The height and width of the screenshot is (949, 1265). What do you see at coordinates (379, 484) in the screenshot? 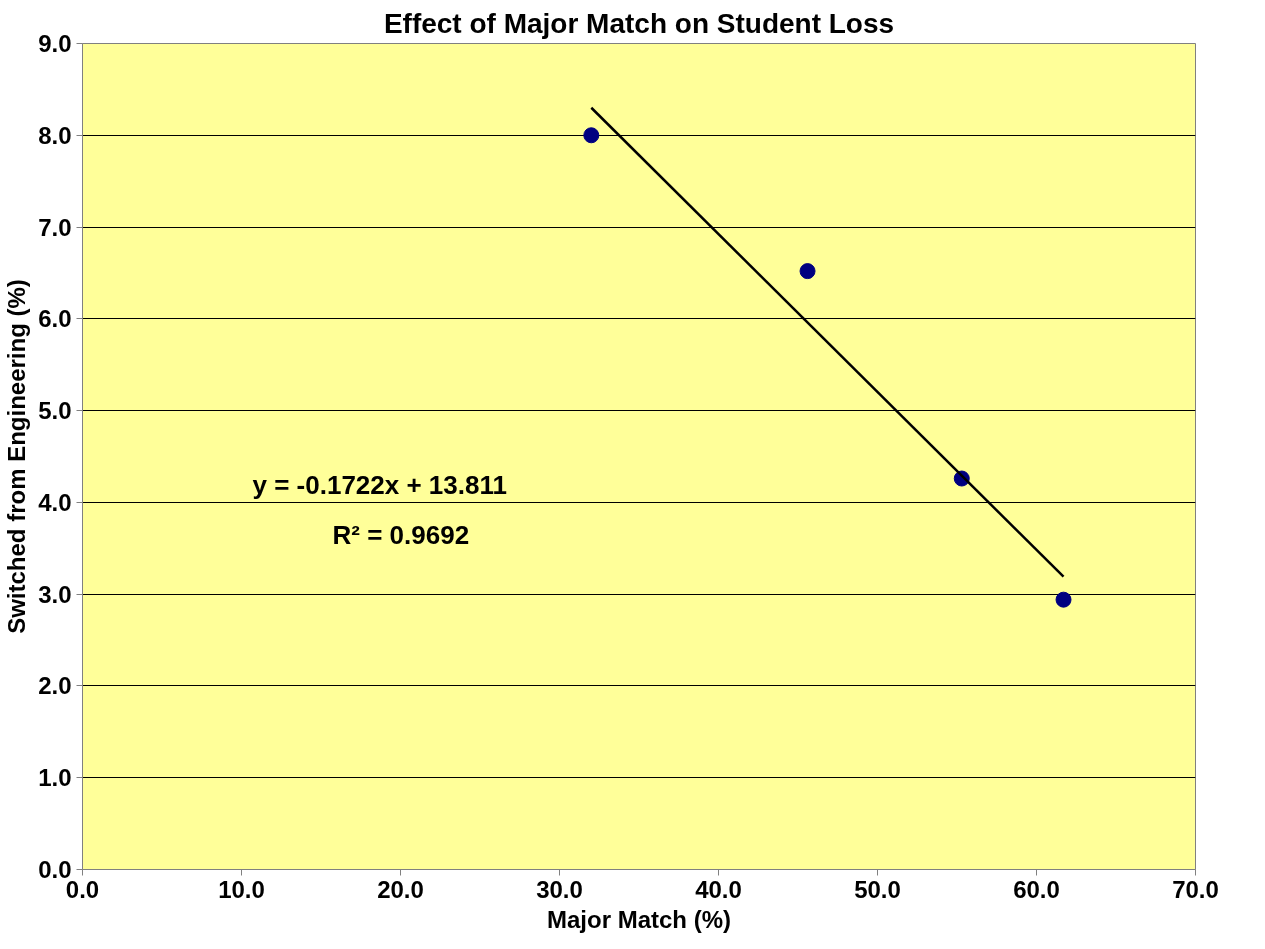
I see `annotation: y = -0.1722x + 13.811` at bounding box center [379, 484].